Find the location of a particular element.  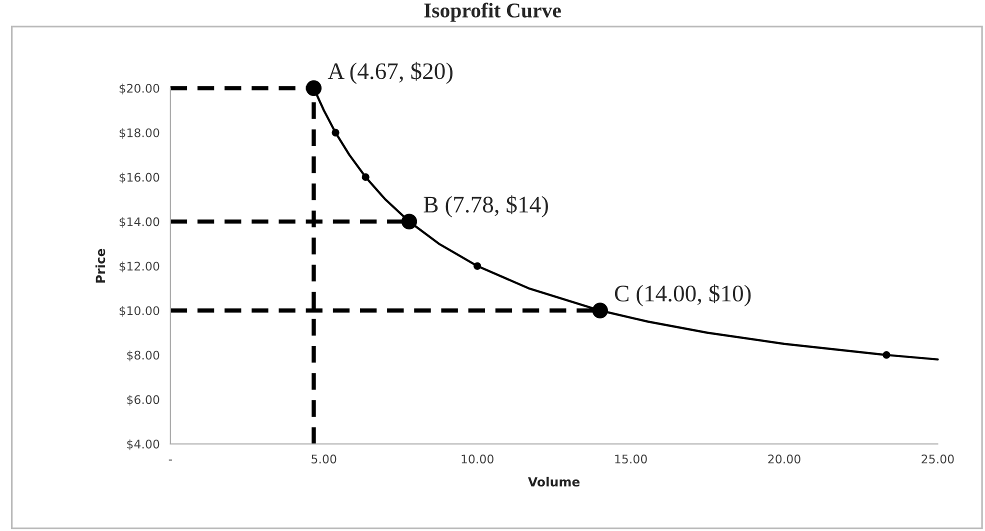

annotation: A (4.67, $20) is located at coordinates (390, 73).